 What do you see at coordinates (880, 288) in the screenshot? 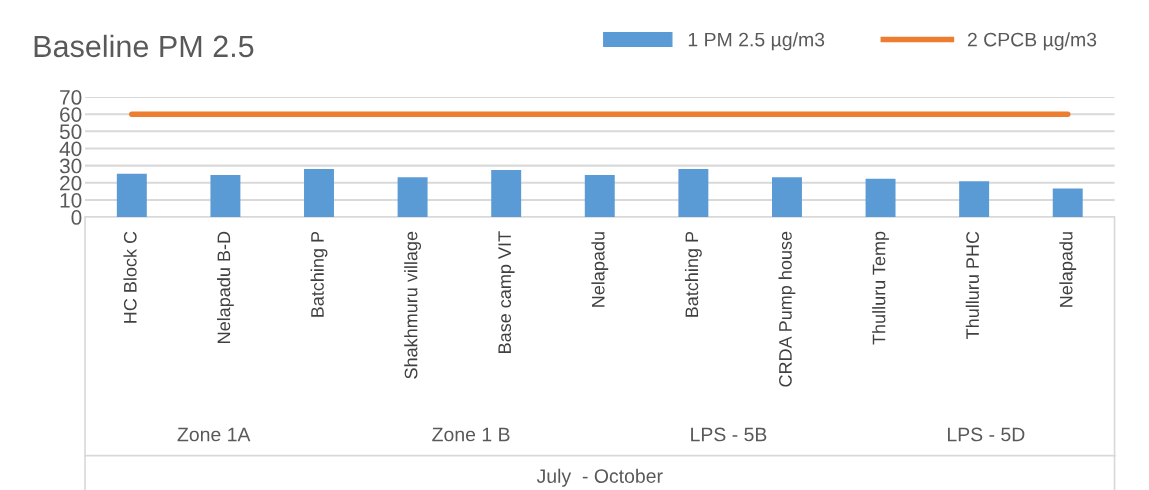
I see `x-tick-label: Thulluru Temp` at bounding box center [880, 288].